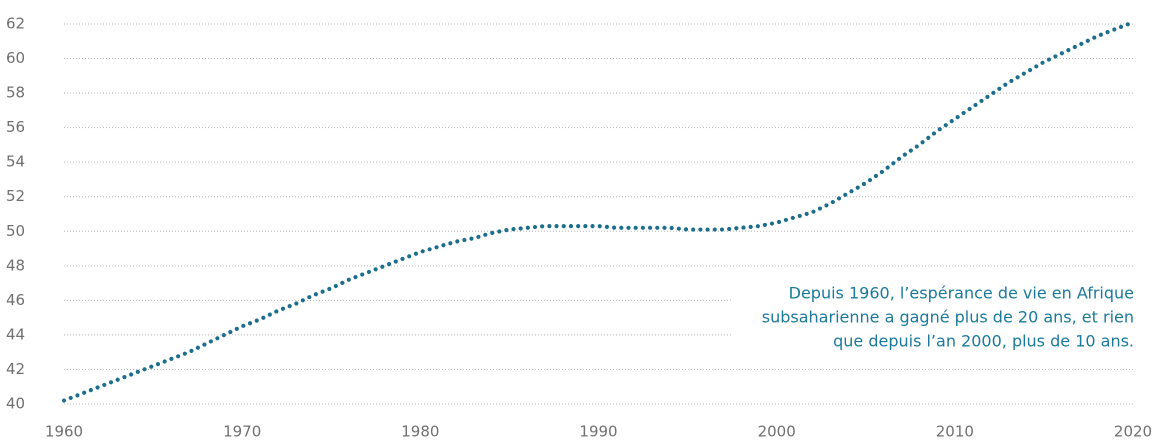 The height and width of the screenshot is (441, 1157). I want to click on y-tick-label: 44, so click(15, 334).